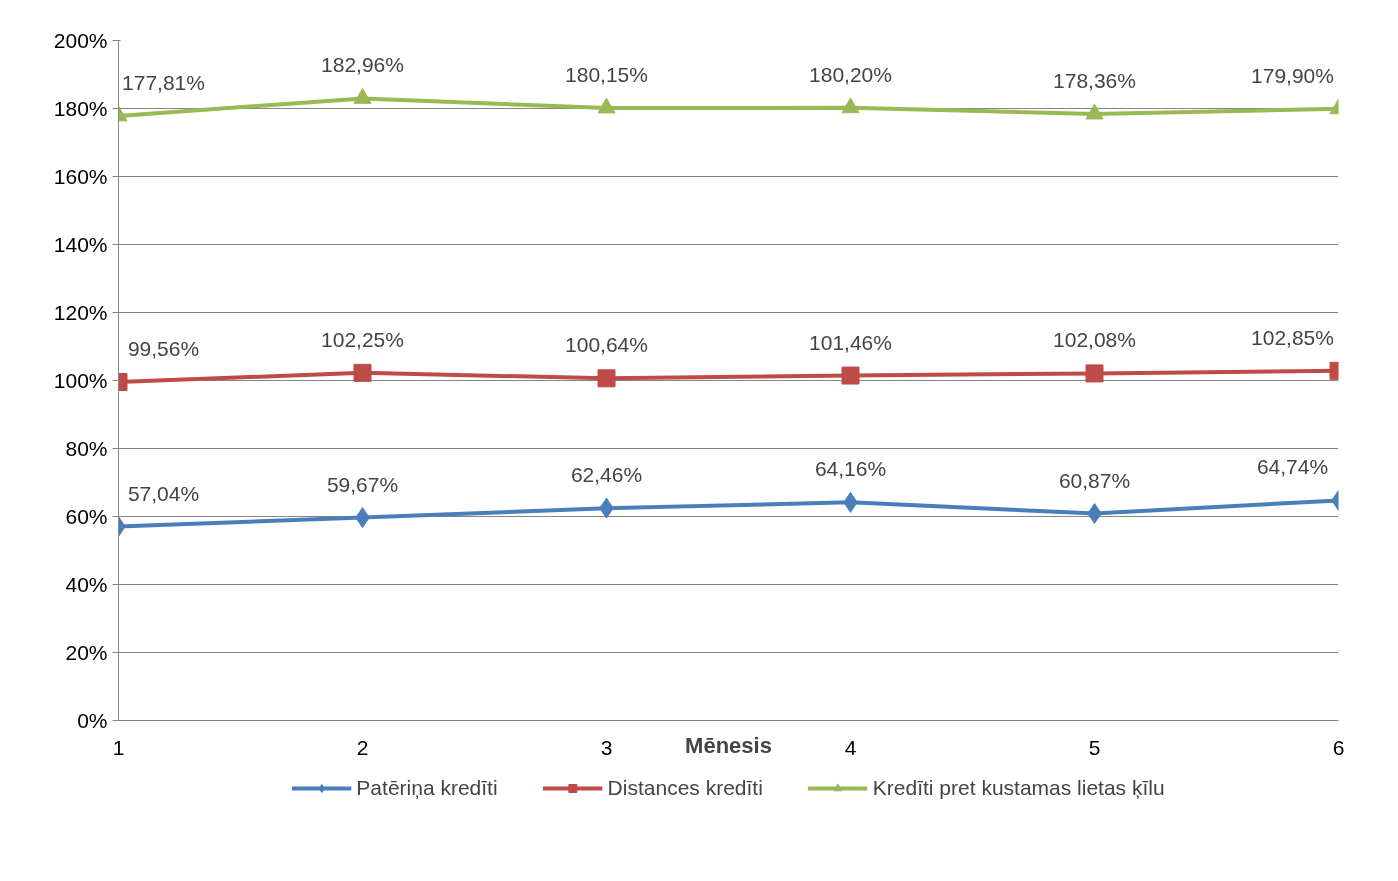 This screenshot has height=881, width=1398. I want to click on y-tick-label: 200%, so click(80, 40).